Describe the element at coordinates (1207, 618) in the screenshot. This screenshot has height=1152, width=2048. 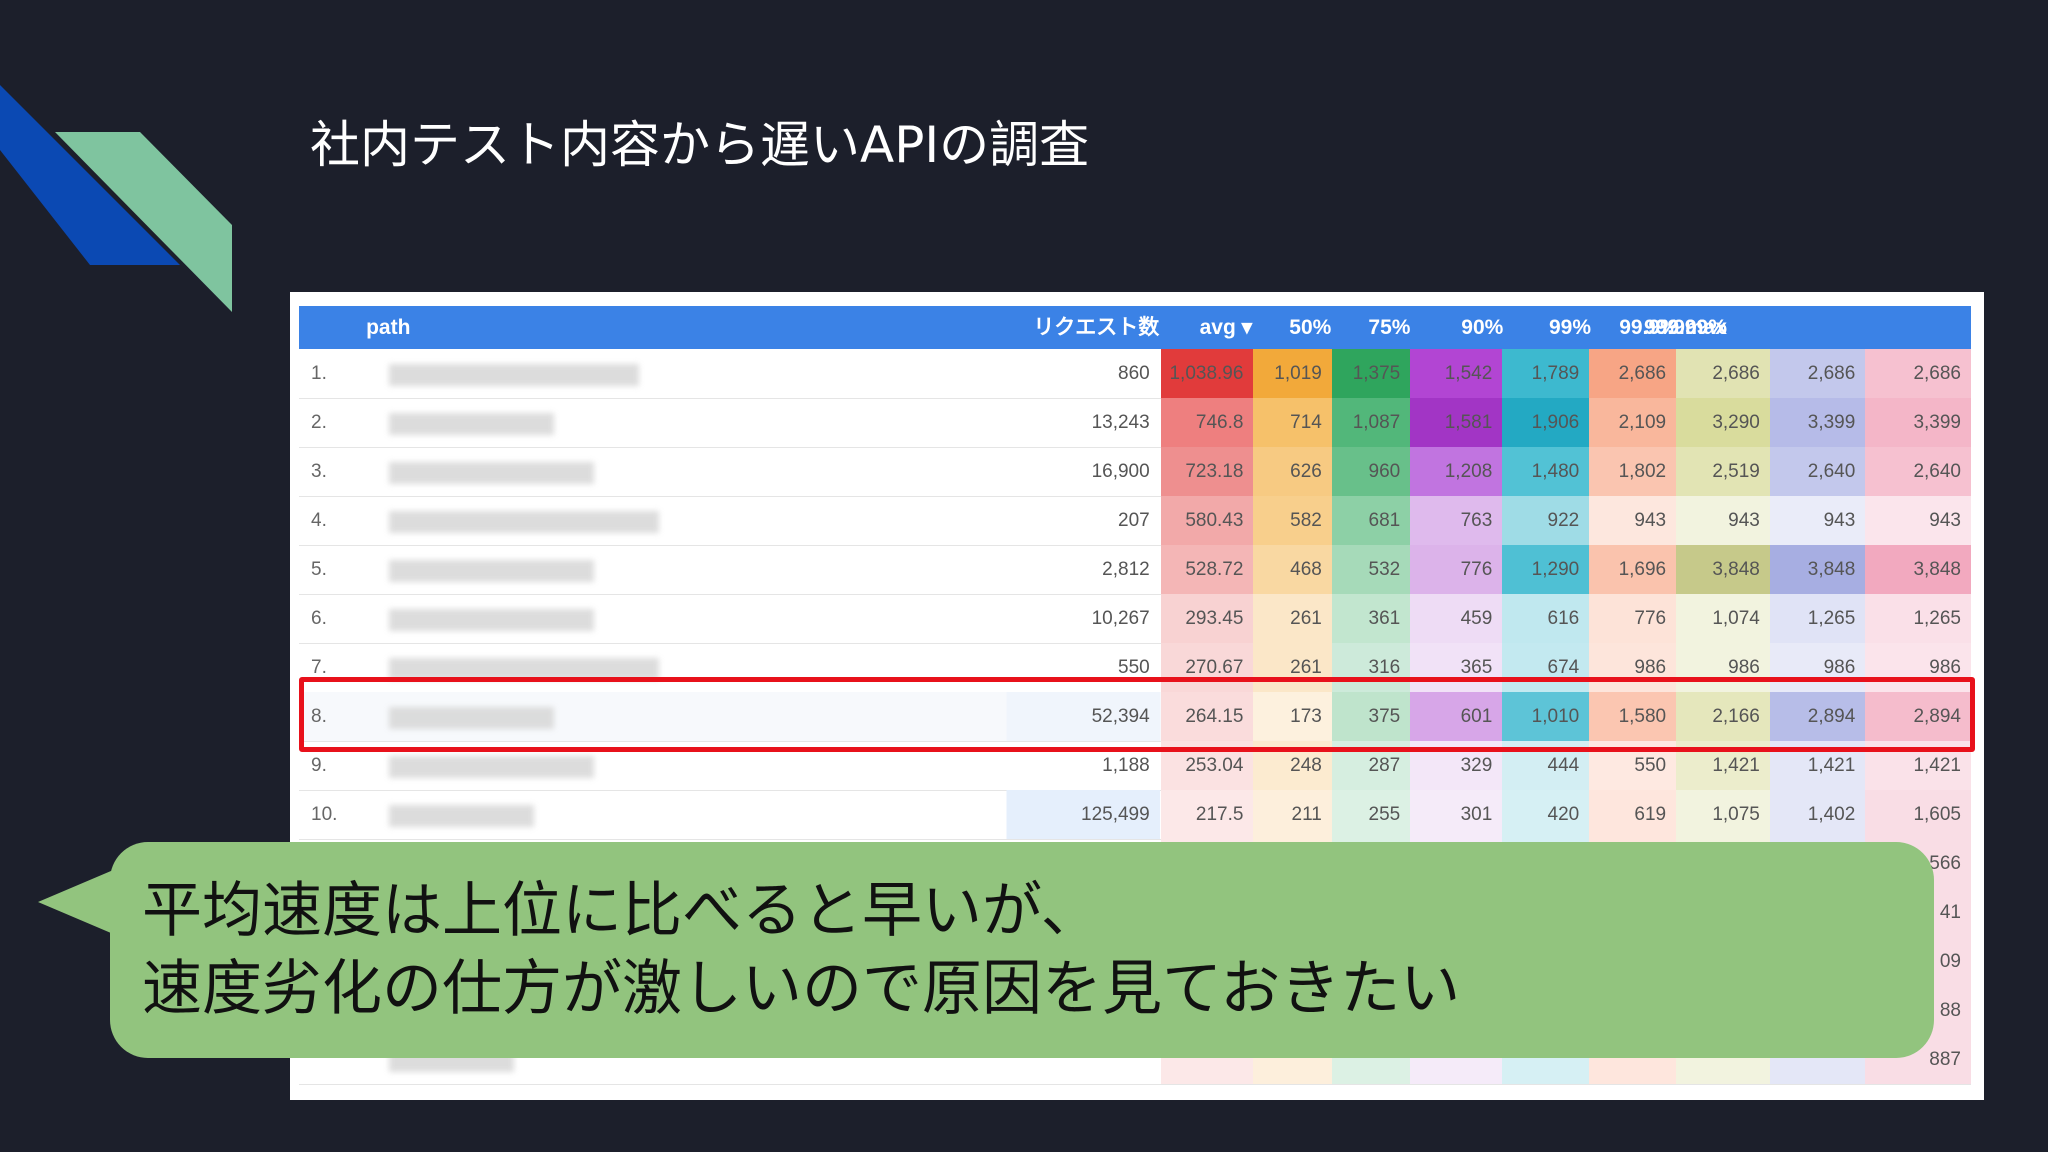
I see `cell-avg: 293.45` at that location.